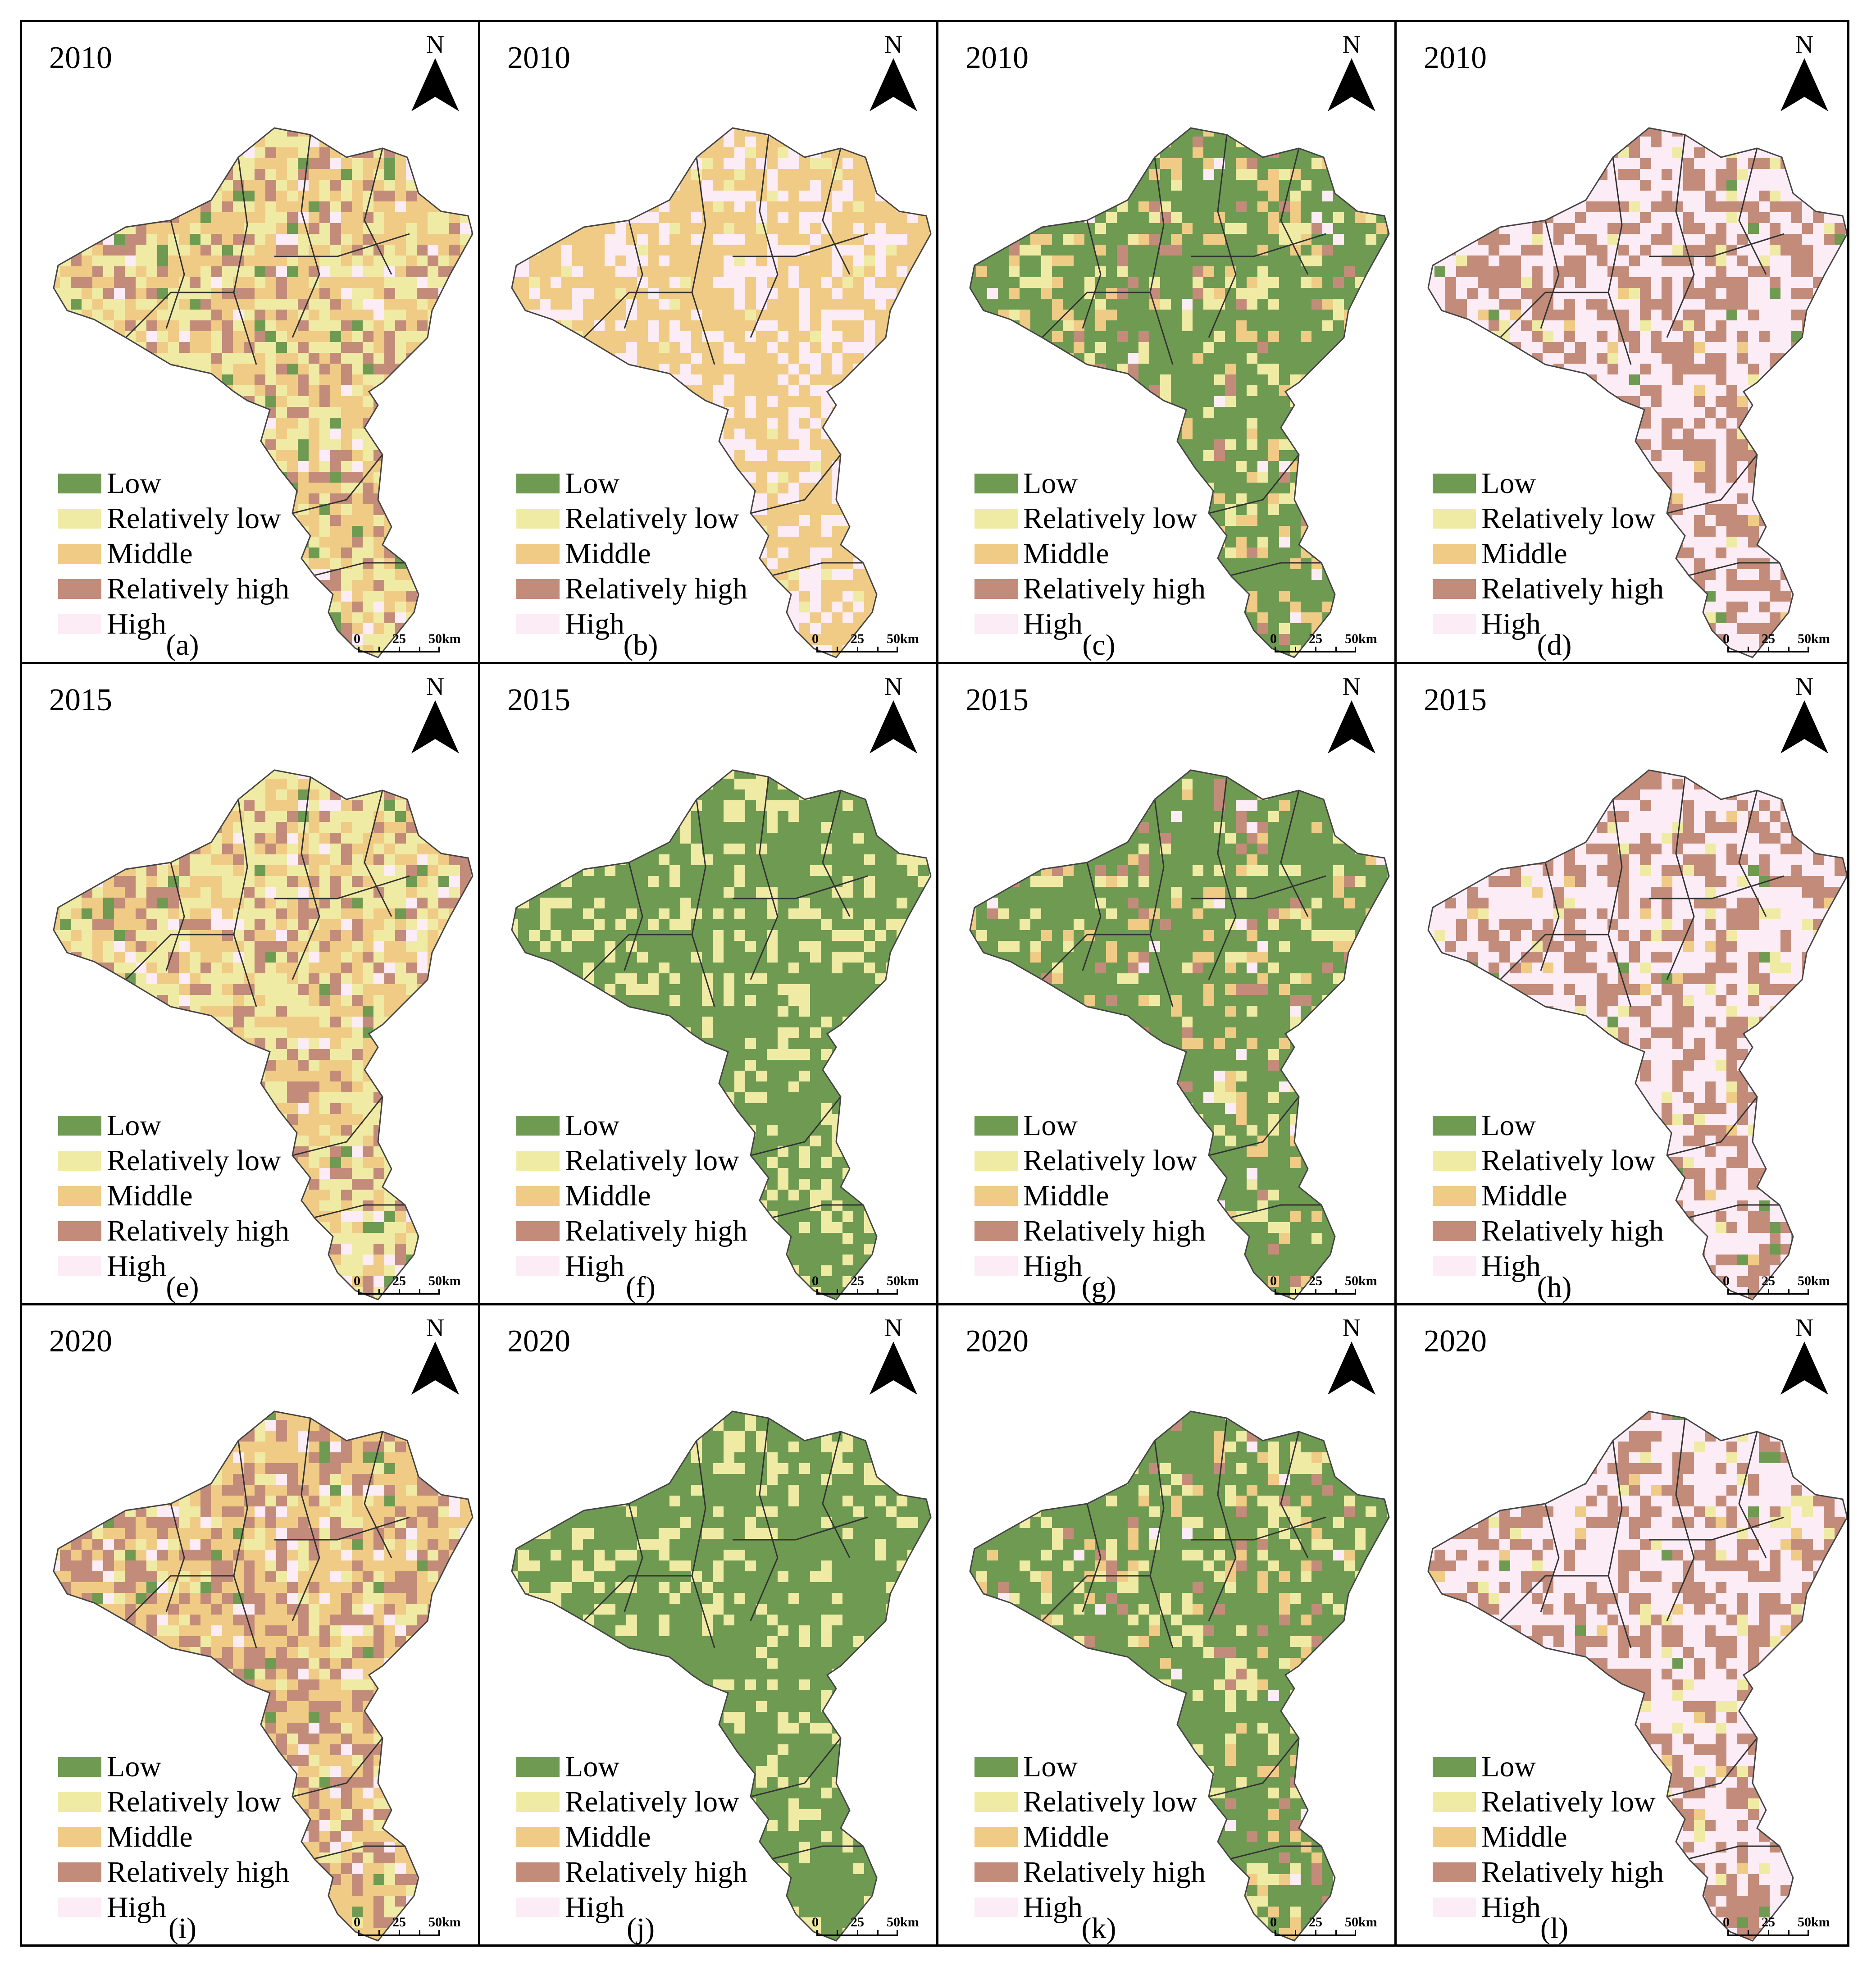  I want to click on map-panel-c: 2010 N Low Relatively low Middle, so click(1166, 342).